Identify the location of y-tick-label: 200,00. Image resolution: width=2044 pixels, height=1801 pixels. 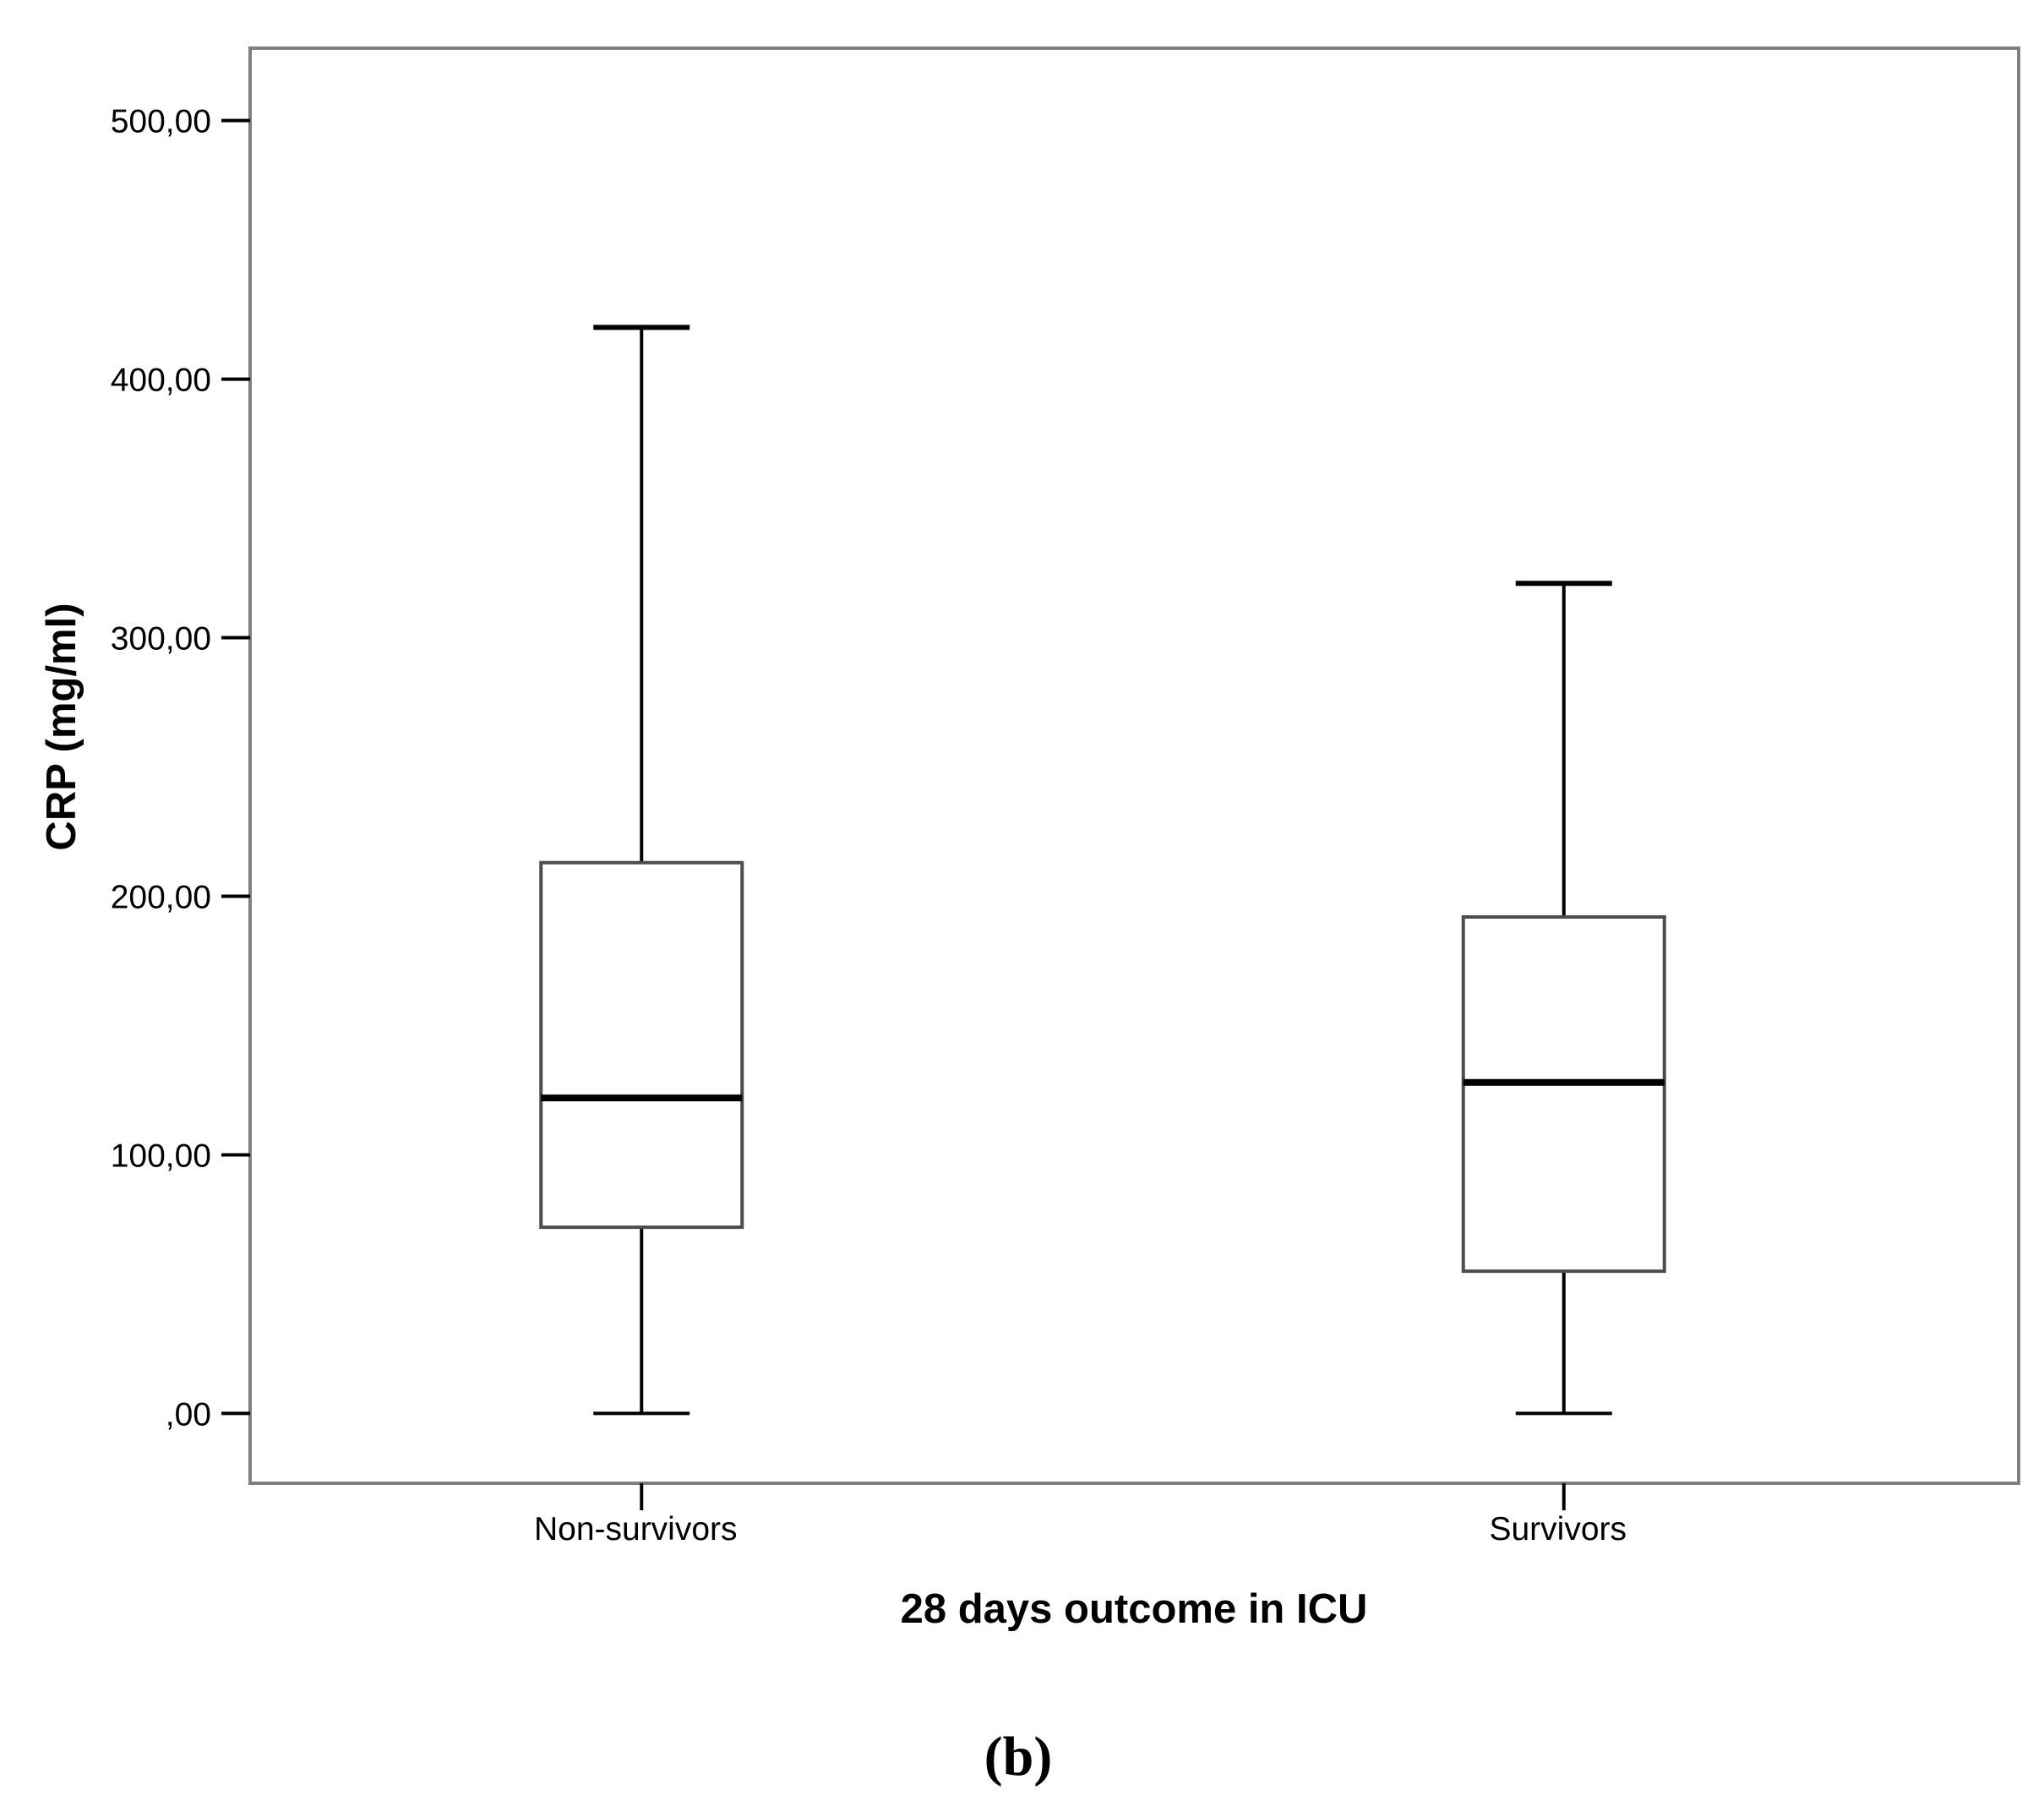
(161, 898).